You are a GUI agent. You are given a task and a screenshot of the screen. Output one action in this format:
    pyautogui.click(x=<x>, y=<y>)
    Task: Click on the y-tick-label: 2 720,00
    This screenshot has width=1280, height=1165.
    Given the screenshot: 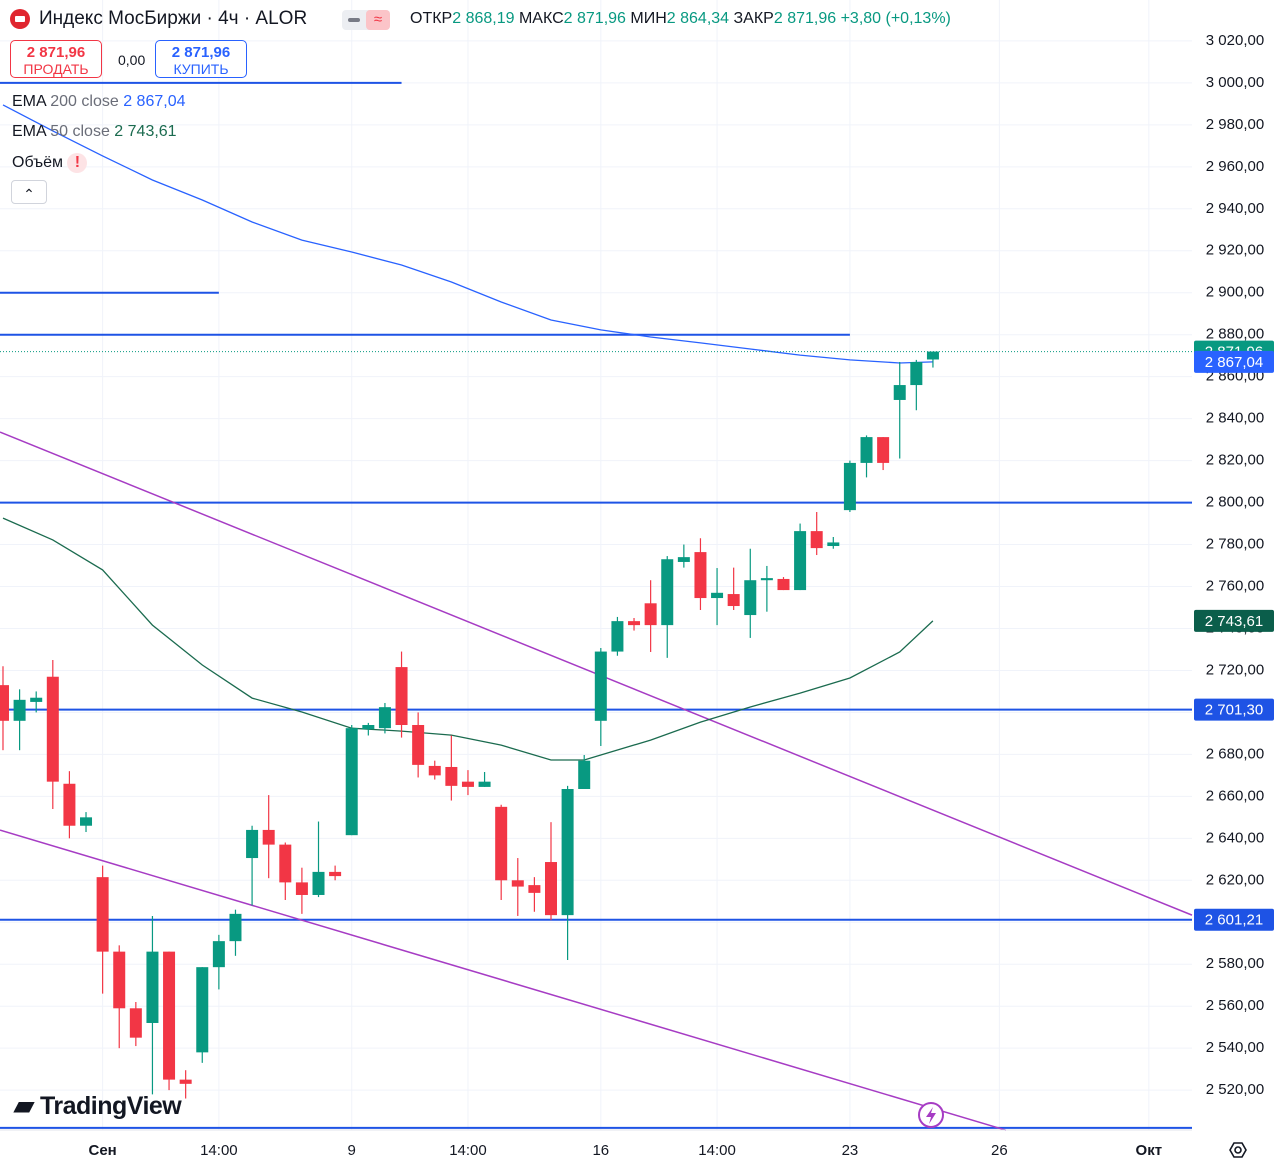 What is the action you would take?
    pyautogui.click(x=1235, y=669)
    